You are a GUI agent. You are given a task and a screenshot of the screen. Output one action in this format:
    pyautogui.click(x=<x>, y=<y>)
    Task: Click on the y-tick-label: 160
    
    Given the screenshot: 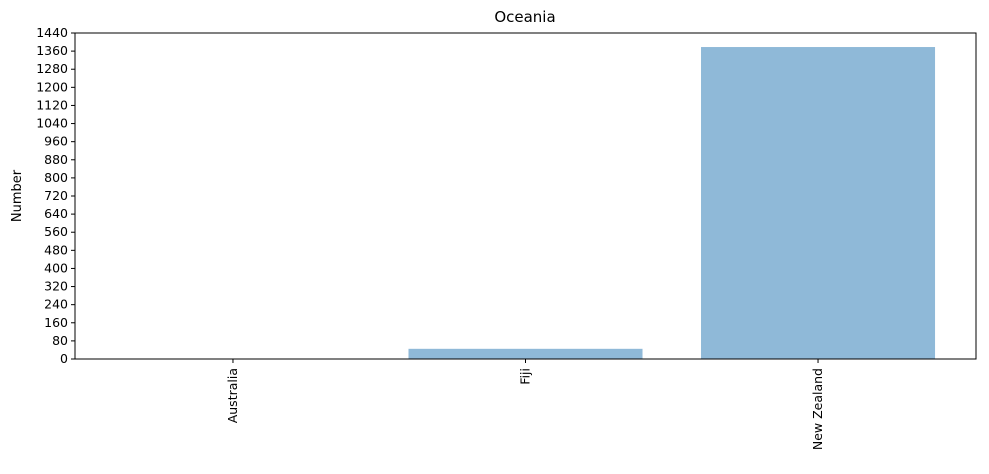 What is the action you would take?
    pyautogui.click(x=56, y=322)
    